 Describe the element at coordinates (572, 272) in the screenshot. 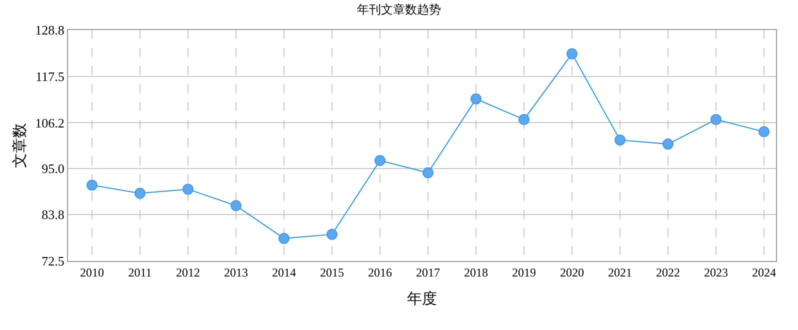

I see `x-tick-label: 2020` at that location.